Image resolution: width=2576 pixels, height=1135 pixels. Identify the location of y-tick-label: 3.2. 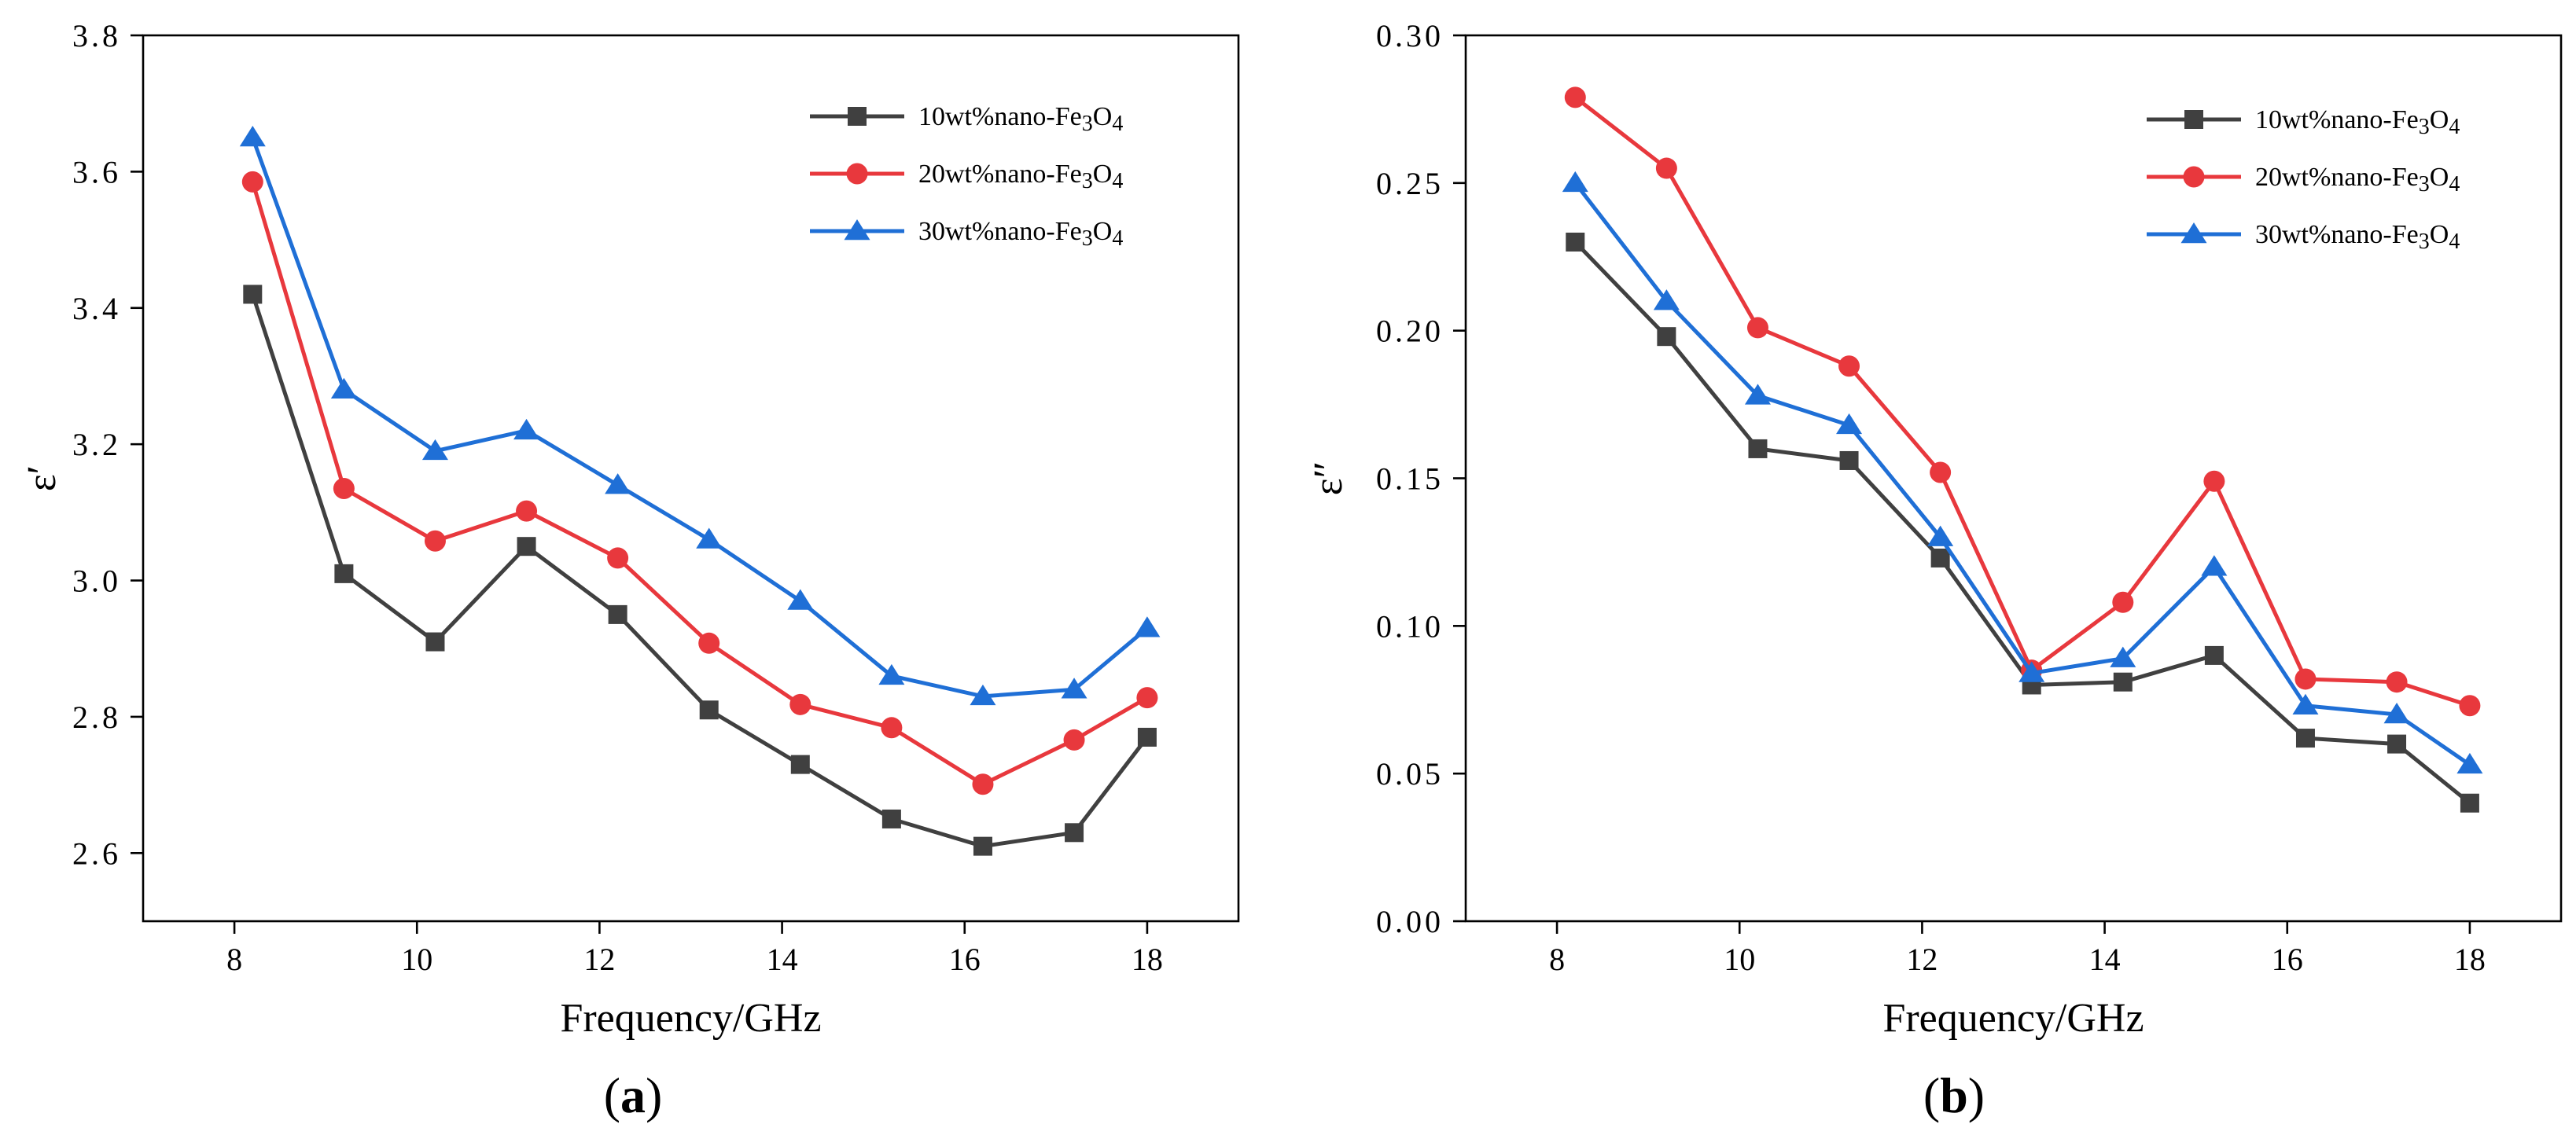
(96, 445).